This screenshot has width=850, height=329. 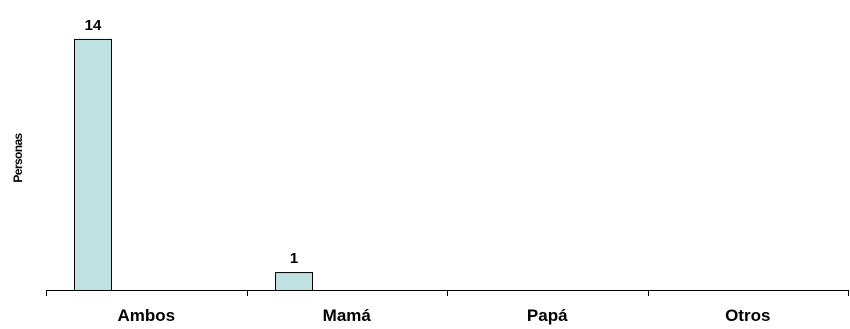 What do you see at coordinates (447, 293) in the screenshot?
I see `x-axis` at bounding box center [447, 293].